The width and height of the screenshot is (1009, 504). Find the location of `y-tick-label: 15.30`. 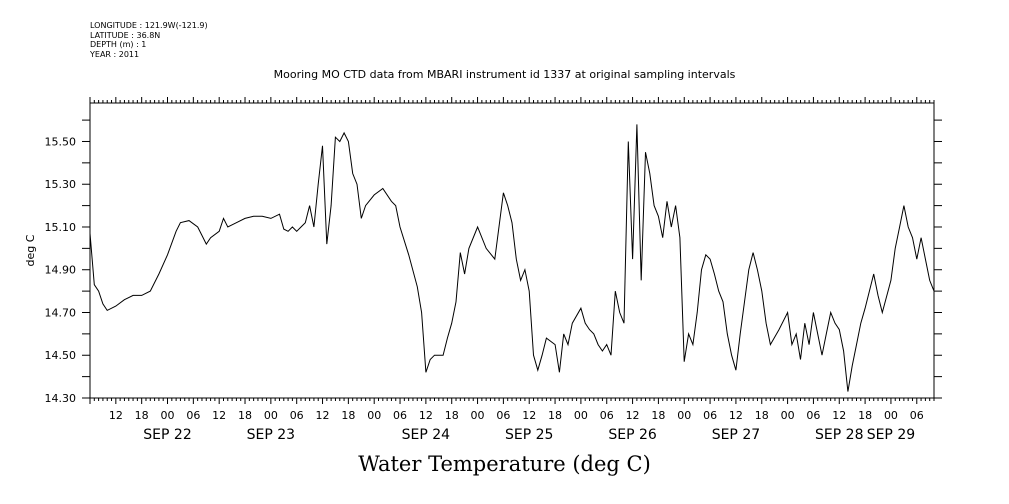

y-tick-label: 15.30 is located at coordinates (61, 184).